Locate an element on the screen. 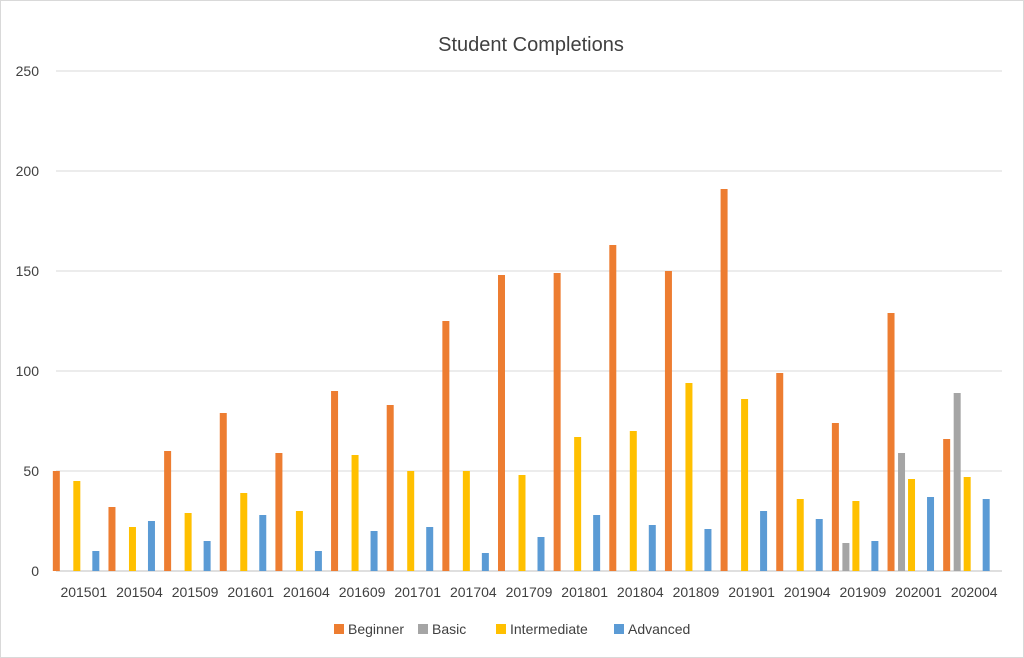  y-tick-label: 0 is located at coordinates (35, 571).